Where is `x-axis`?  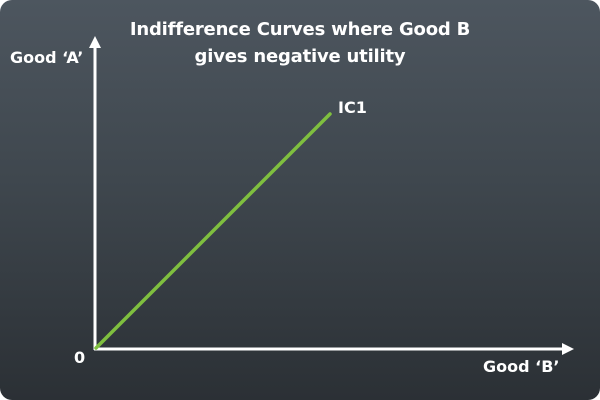
x-axis is located at coordinates (334, 349).